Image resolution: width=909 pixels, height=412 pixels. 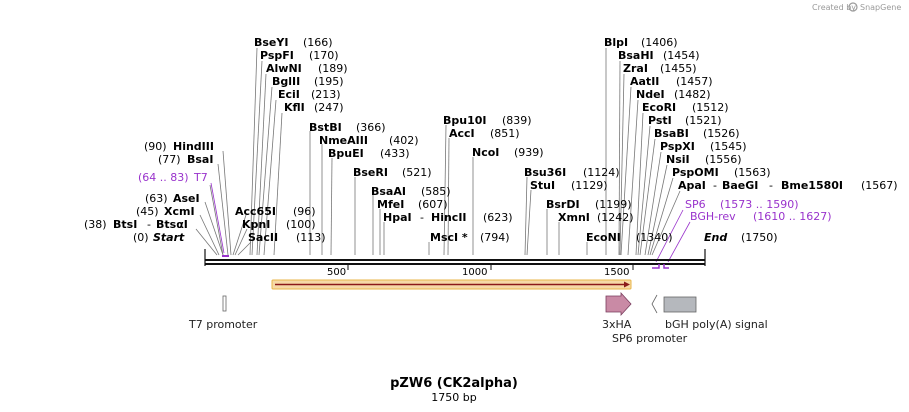 What do you see at coordinates (740, 185) in the screenshot?
I see `site-baegi: BaeGI` at bounding box center [740, 185].